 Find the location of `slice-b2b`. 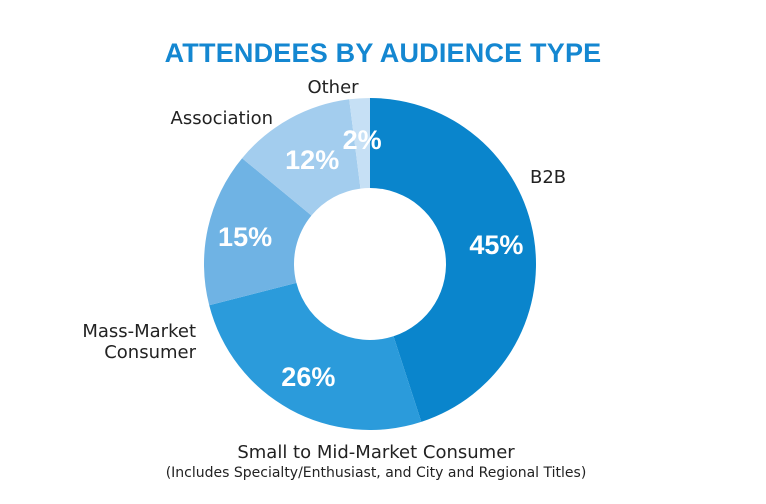

slice-b2b is located at coordinates (453, 260).